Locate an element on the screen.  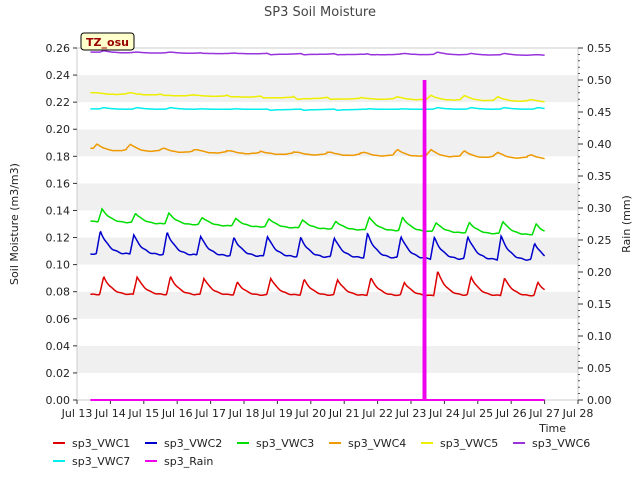
legend-label-sp3_Rain: sp3_Rain is located at coordinates (188, 461).